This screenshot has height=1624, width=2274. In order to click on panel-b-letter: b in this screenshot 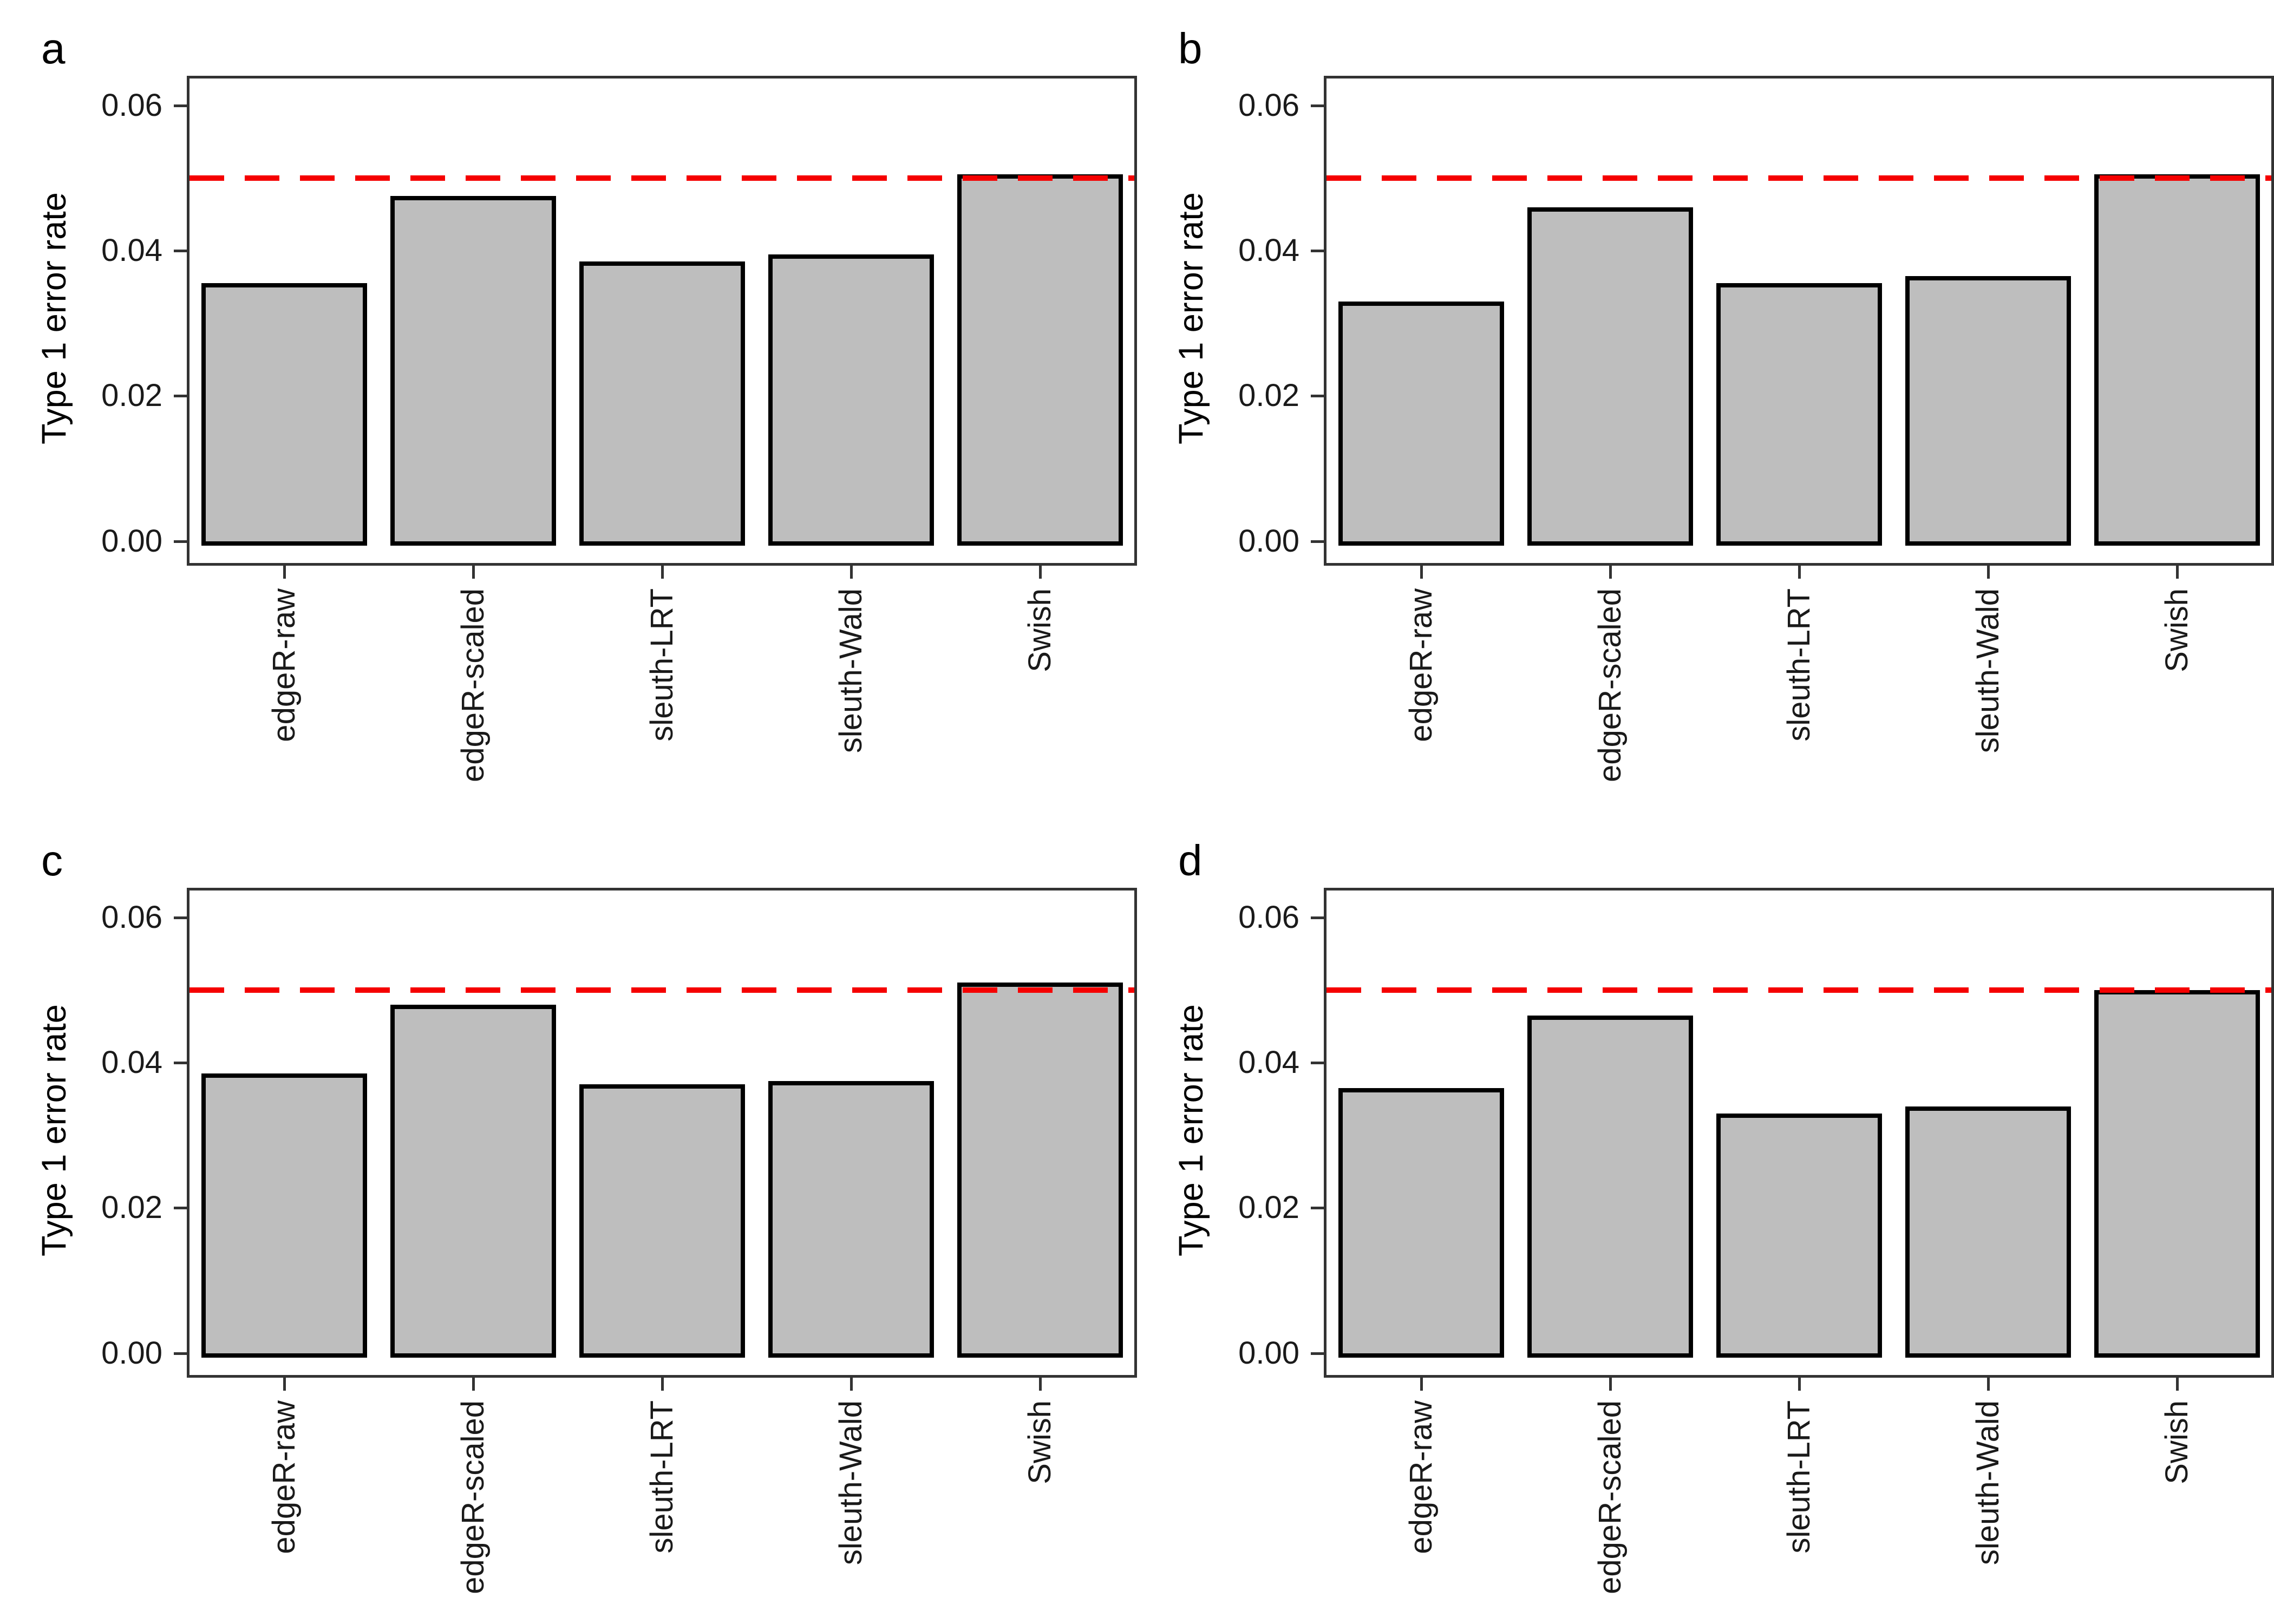, I will do `click(1190, 49)`.